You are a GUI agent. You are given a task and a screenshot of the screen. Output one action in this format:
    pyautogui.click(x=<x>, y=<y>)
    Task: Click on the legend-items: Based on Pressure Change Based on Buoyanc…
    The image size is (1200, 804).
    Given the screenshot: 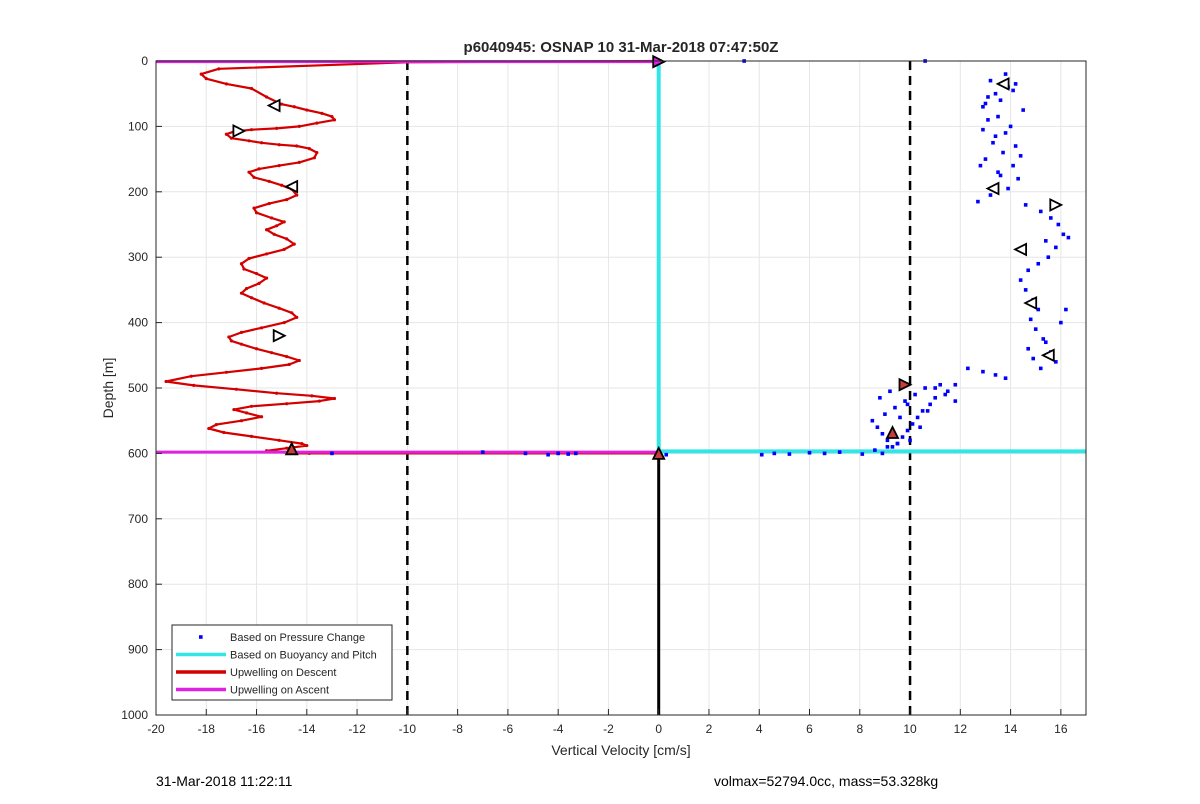 What is the action you would take?
    pyautogui.click(x=276, y=664)
    